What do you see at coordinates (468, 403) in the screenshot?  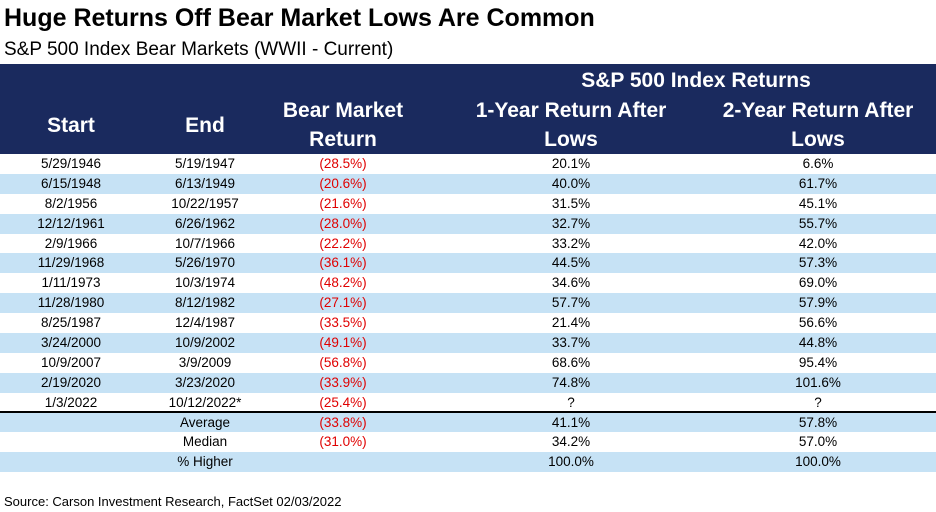 I see `table-row: 1/3/2022 10/12/2022* (25.4%)??` at bounding box center [468, 403].